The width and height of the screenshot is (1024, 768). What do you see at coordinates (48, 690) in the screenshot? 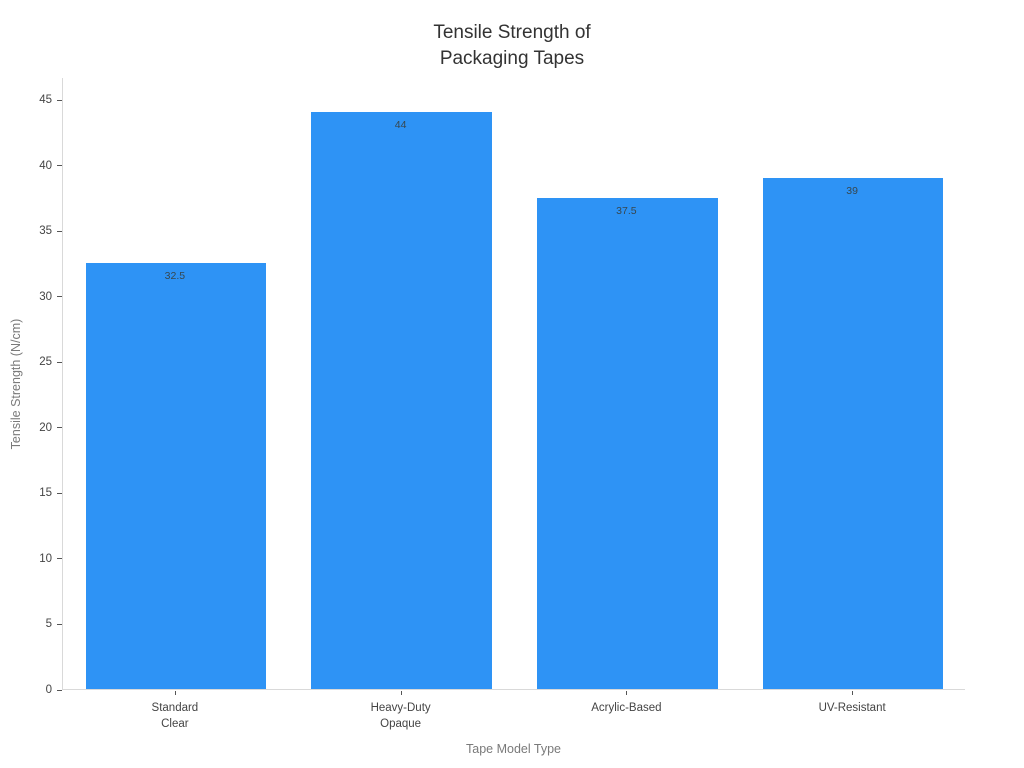
I see `y-tick-label: 0` at bounding box center [48, 690].